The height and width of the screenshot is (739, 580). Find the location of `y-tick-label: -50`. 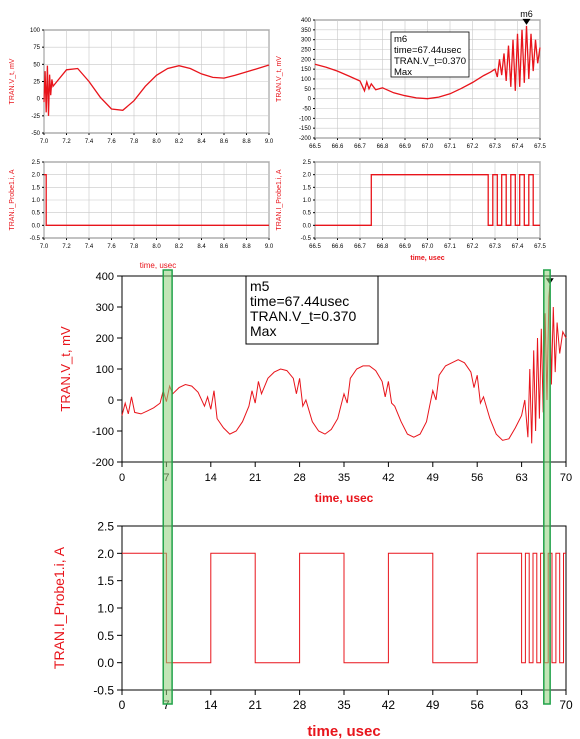

y-tick-label: -50 is located at coordinates (35, 134).